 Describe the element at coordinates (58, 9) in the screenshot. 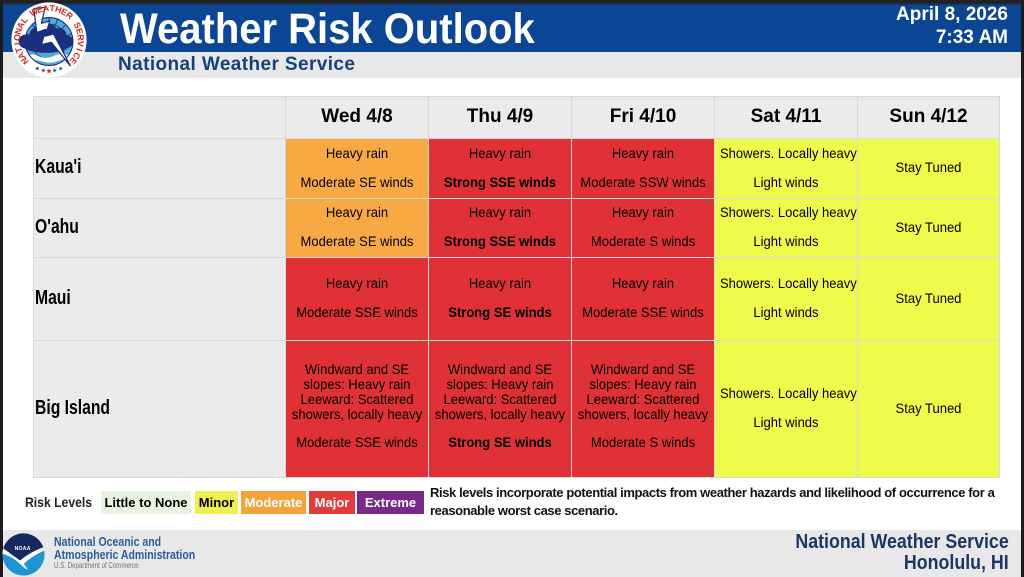

I see `svg-text: H` at that location.